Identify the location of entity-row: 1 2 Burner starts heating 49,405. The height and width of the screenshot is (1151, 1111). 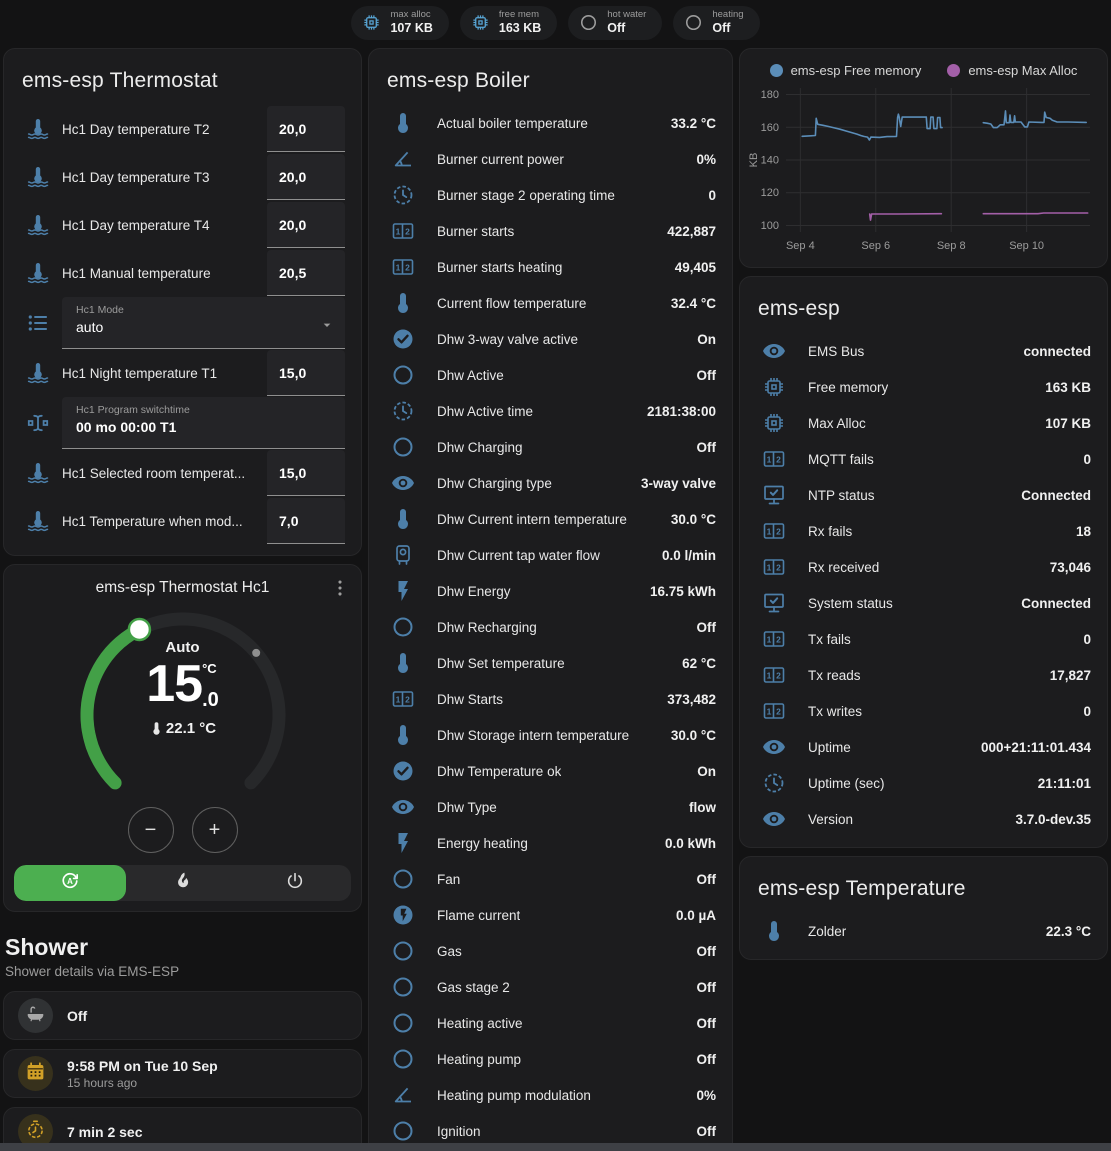
(550, 267).